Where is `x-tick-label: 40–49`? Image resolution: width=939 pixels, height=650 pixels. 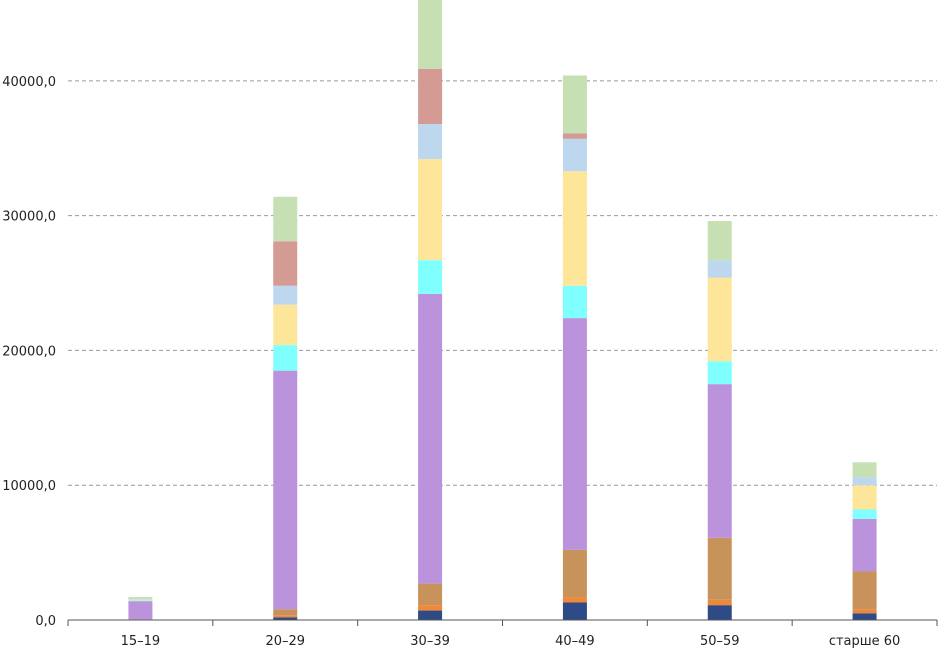 x-tick-label: 40–49 is located at coordinates (575, 641).